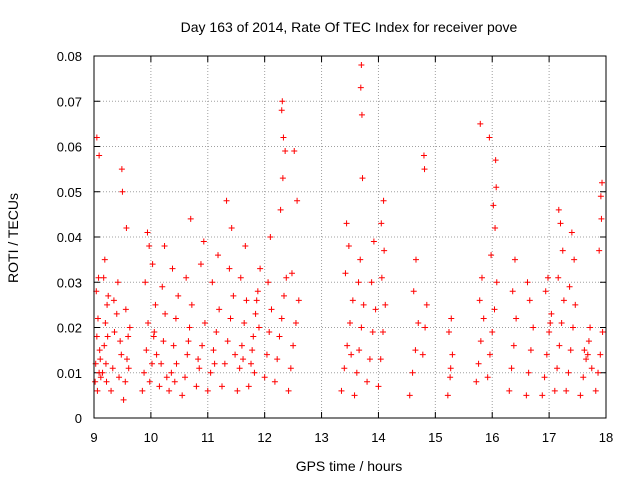  Describe the element at coordinates (69, 192) in the screenshot. I see `y-tick-label: 0.05` at that location.